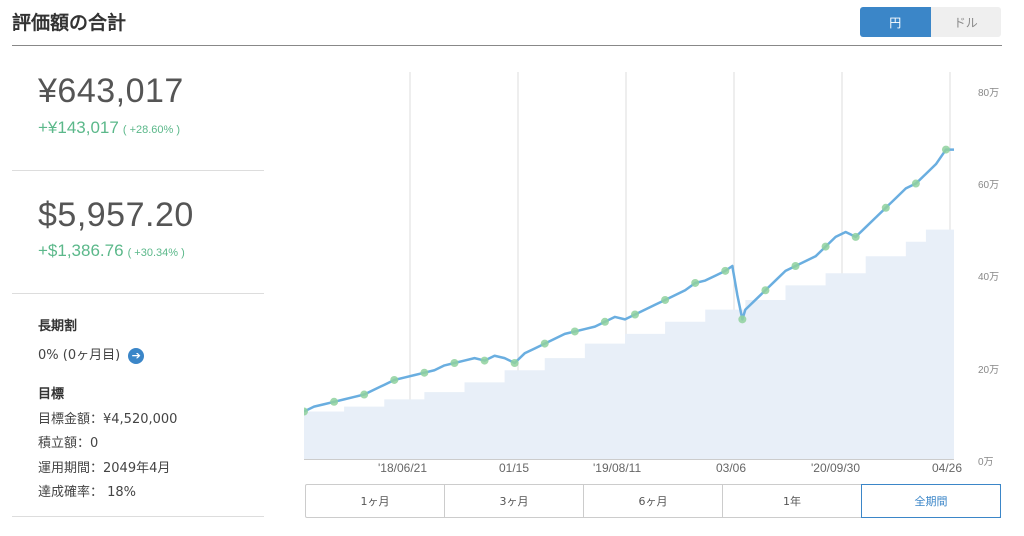 This screenshot has width=1024, height=536. What do you see at coordinates (947, 468) in the screenshot?
I see `x-tick-label: 04/26` at bounding box center [947, 468].